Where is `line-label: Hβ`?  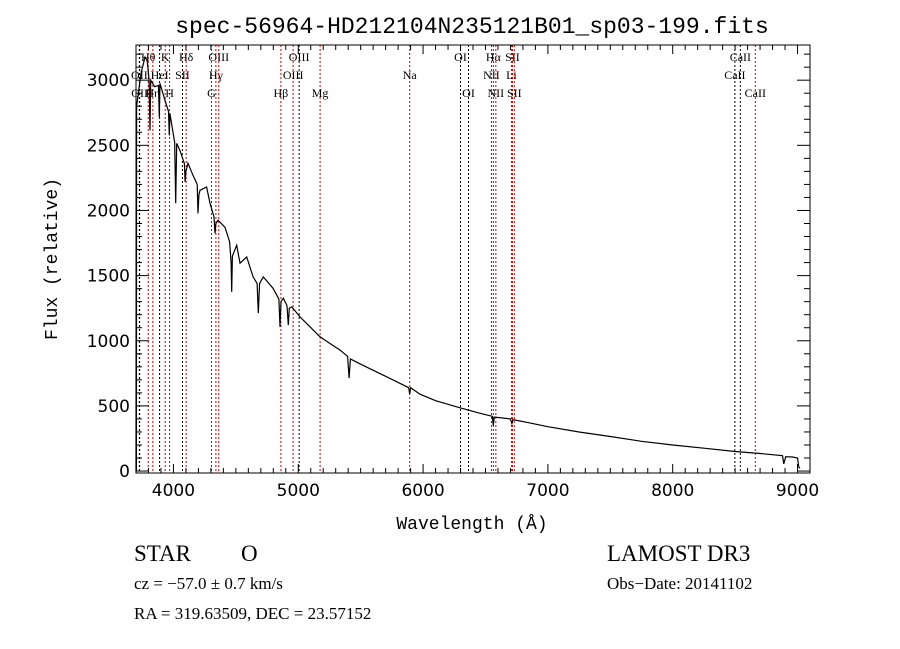 line-label: Hβ is located at coordinates (281, 93).